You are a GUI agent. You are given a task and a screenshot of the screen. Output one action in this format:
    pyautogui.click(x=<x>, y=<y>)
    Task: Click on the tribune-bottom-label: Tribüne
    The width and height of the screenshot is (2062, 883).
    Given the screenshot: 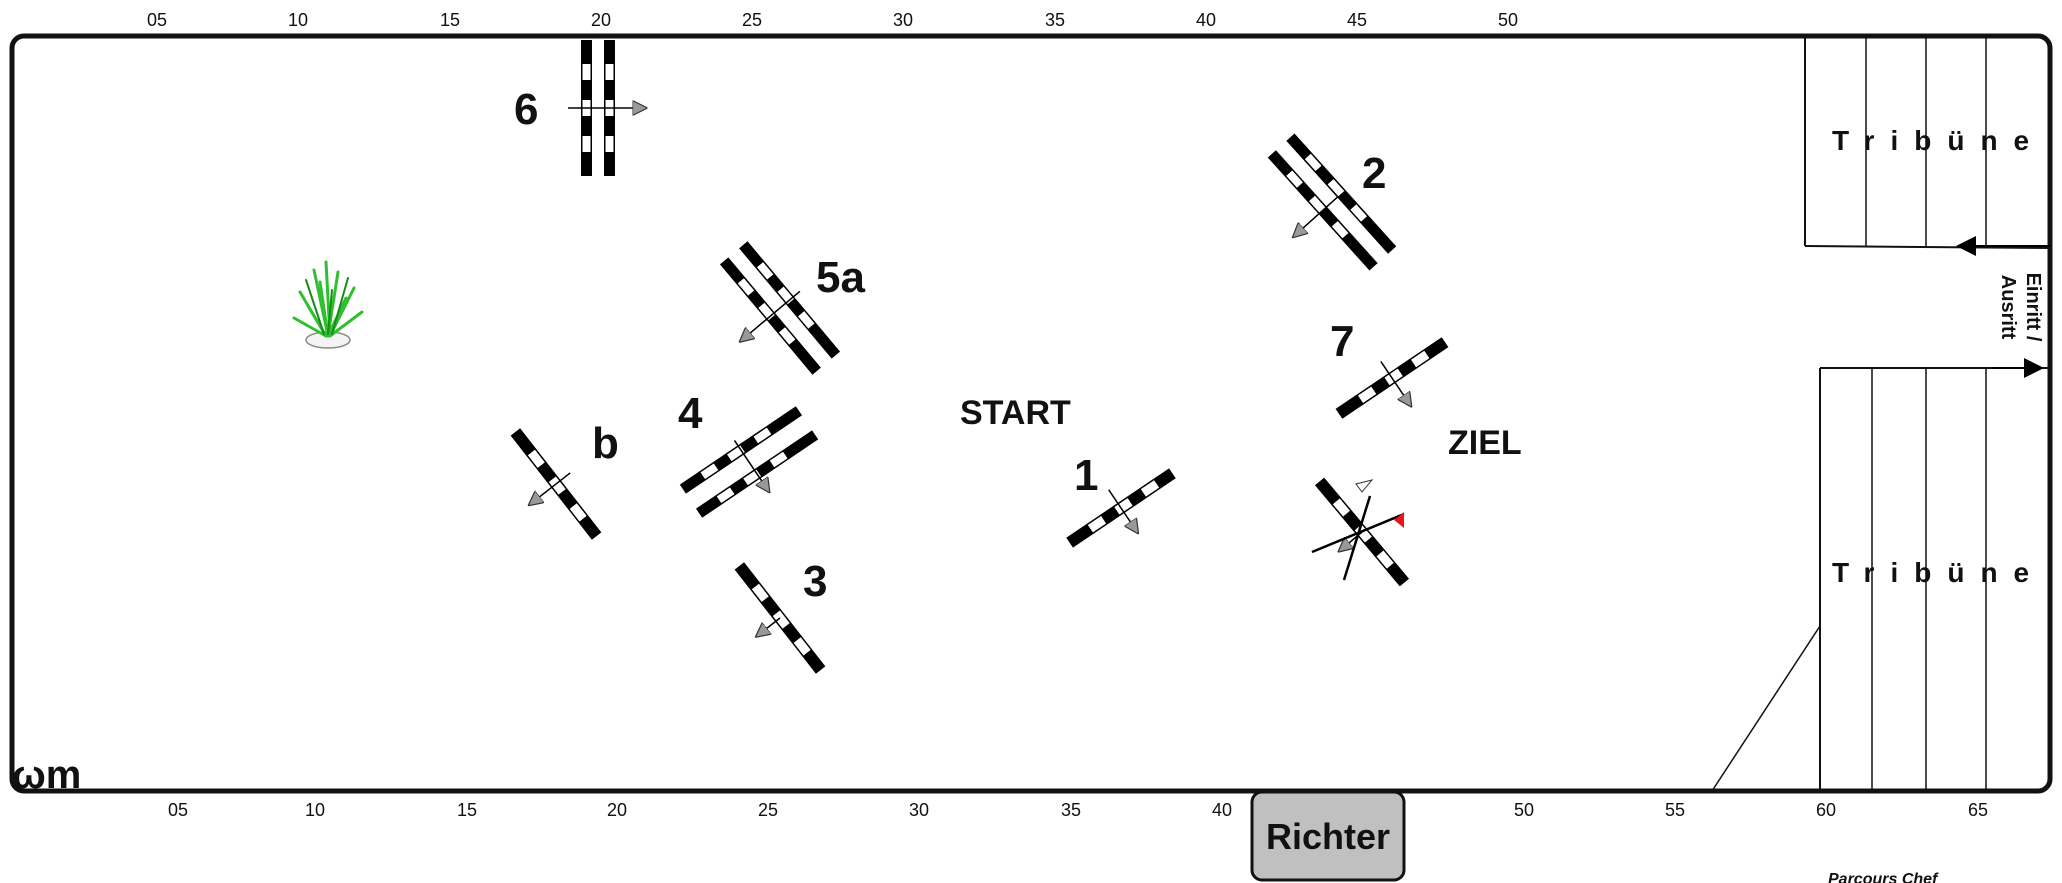 What is the action you would take?
    pyautogui.click(x=1938, y=572)
    